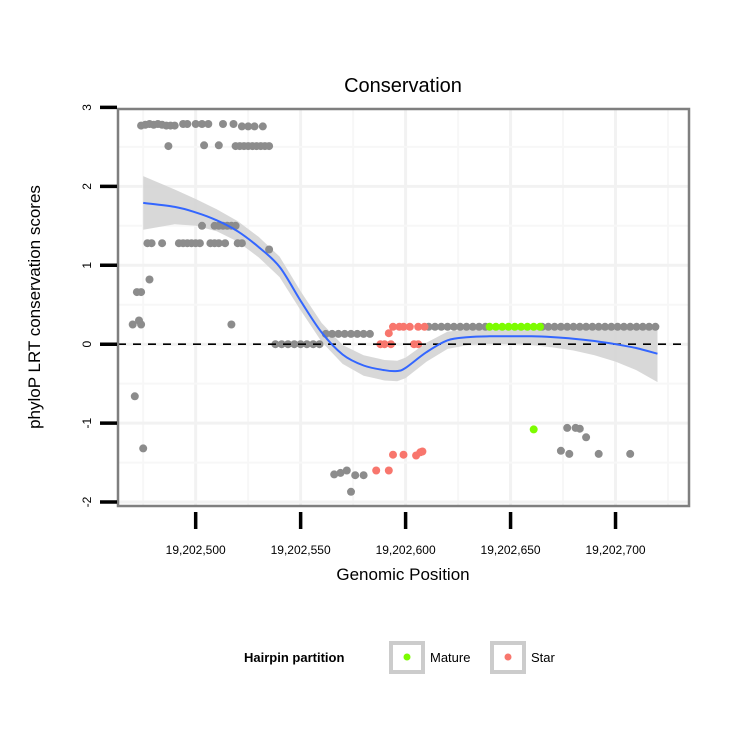  I want to click on y-tick-label: -2, so click(87, 501).